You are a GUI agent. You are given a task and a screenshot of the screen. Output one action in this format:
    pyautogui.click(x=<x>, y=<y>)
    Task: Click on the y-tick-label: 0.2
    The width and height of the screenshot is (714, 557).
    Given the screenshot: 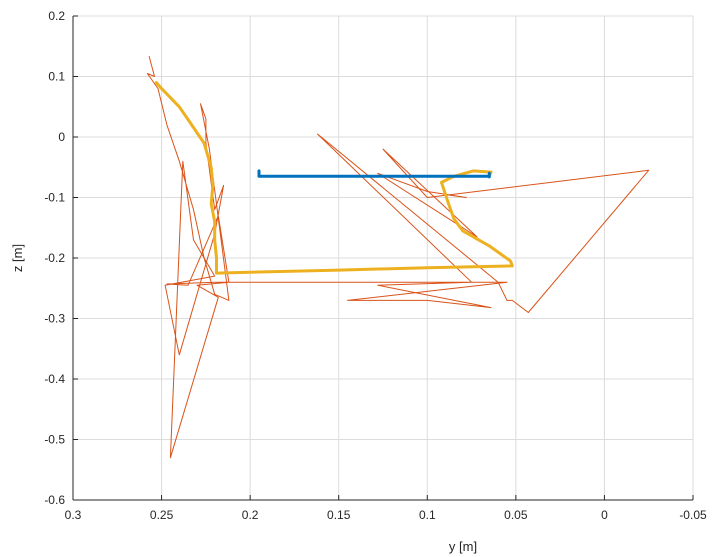 What is the action you would take?
    pyautogui.click(x=56, y=16)
    